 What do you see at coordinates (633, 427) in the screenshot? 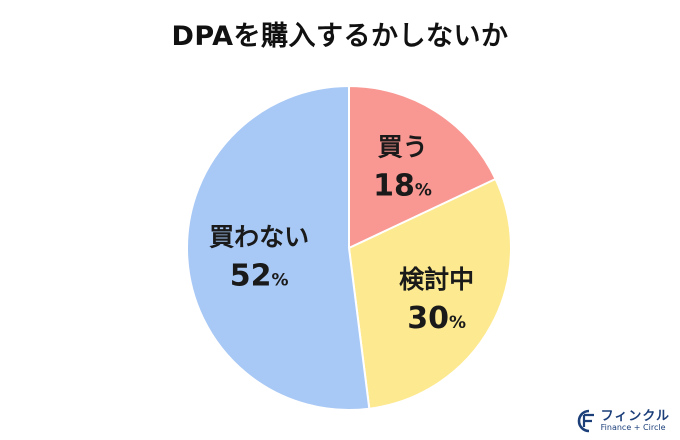
I see `brand-subtitle: Finance + Circle` at bounding box center [633, 427].